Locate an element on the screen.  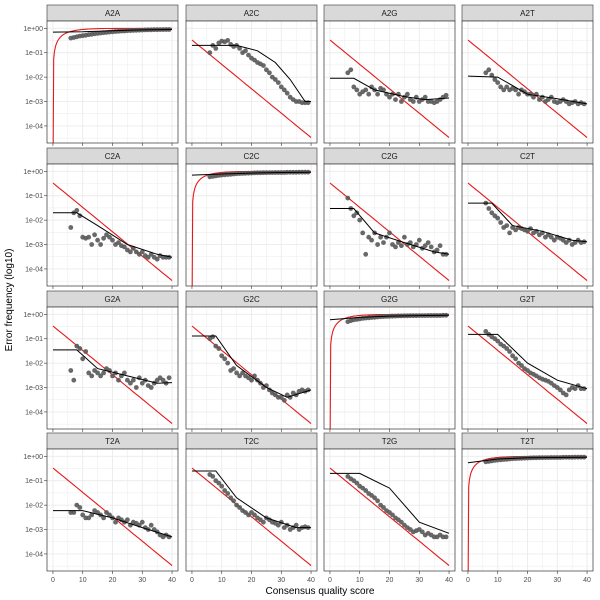
facet-panel-c2c: C2C010203040 is located at coordinates (251, 223).